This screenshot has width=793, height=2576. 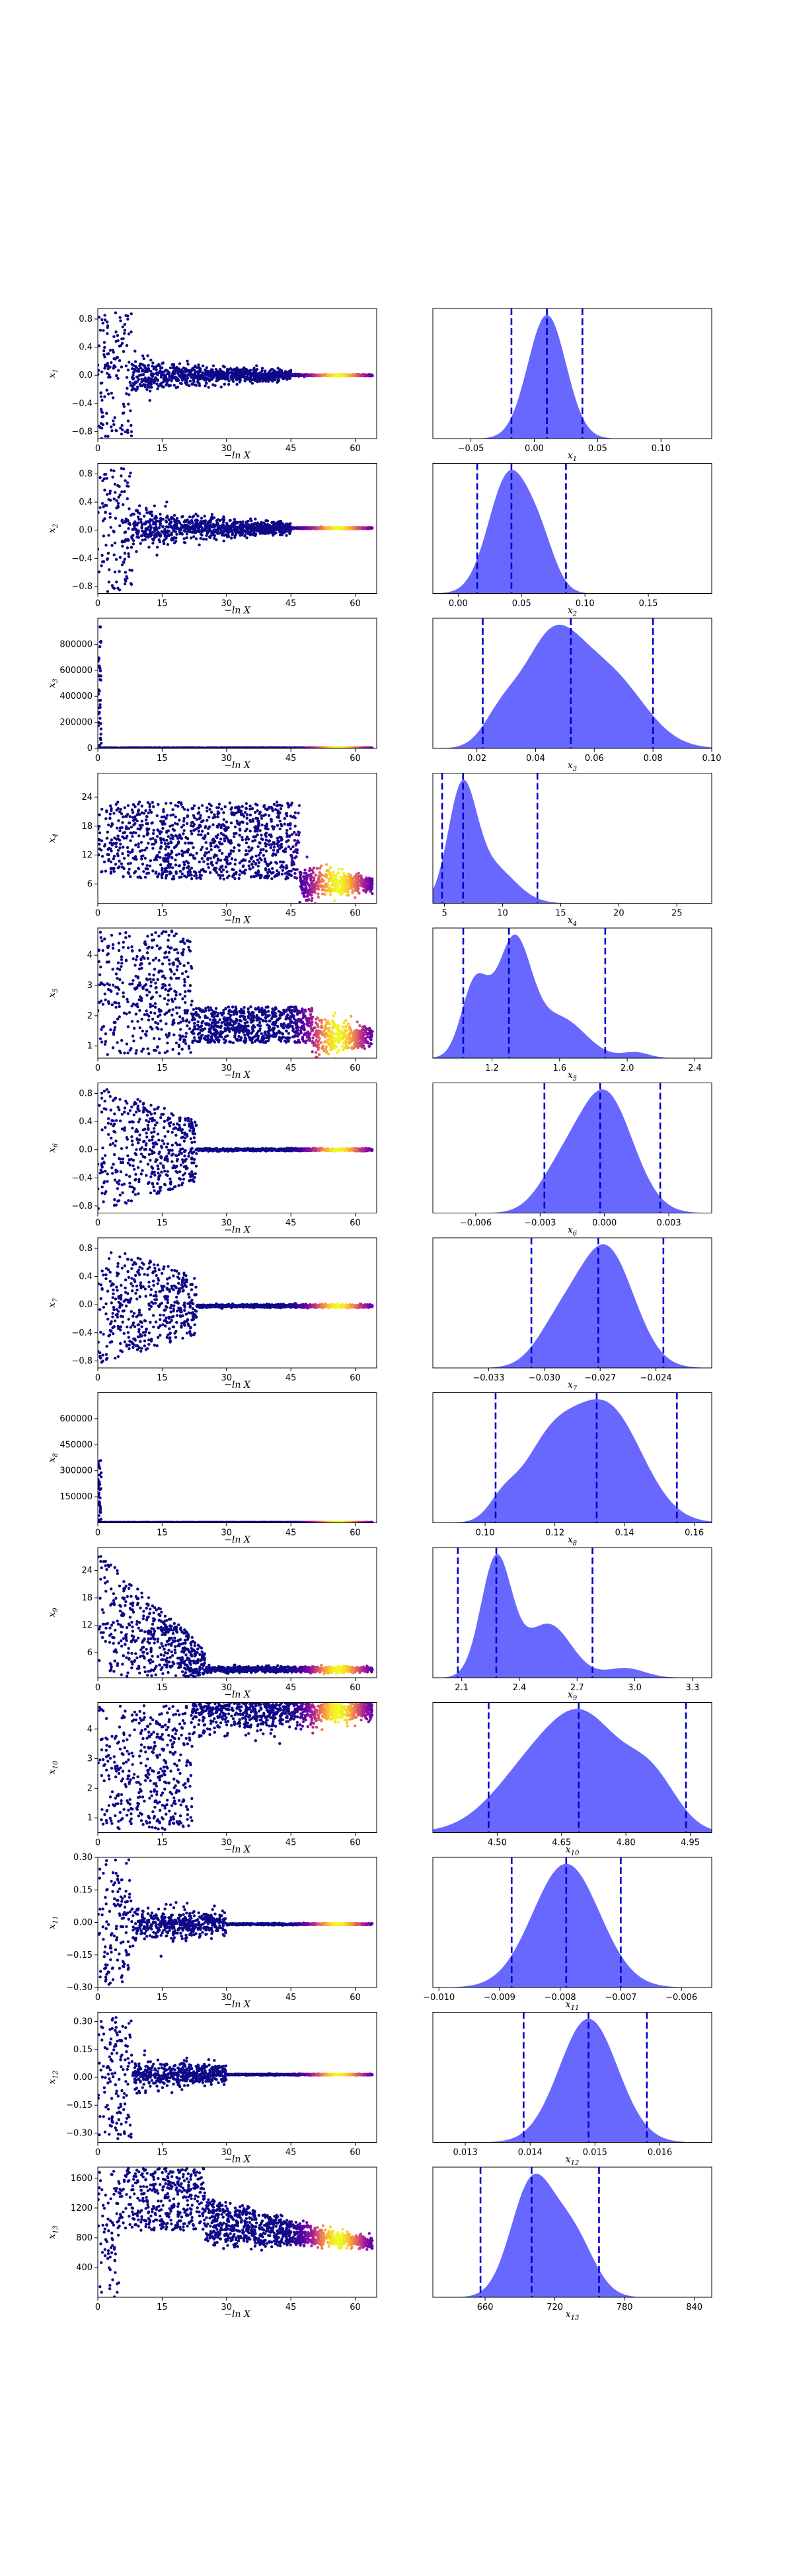 I want to click on trace-xtick-label: 60, so click(x=355, y=604).